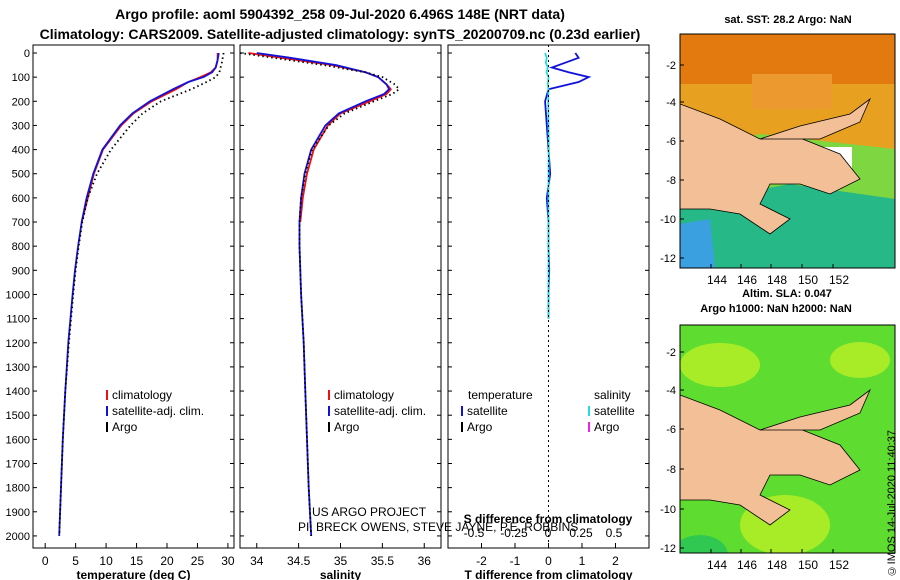 The width and height of the screenshot is (900, 580). Describe the element at coordinates (892, 502) in the screenshot. I see `copyright-credit: ©IMOS 14-Jul-2020 11:40:37` at that location.